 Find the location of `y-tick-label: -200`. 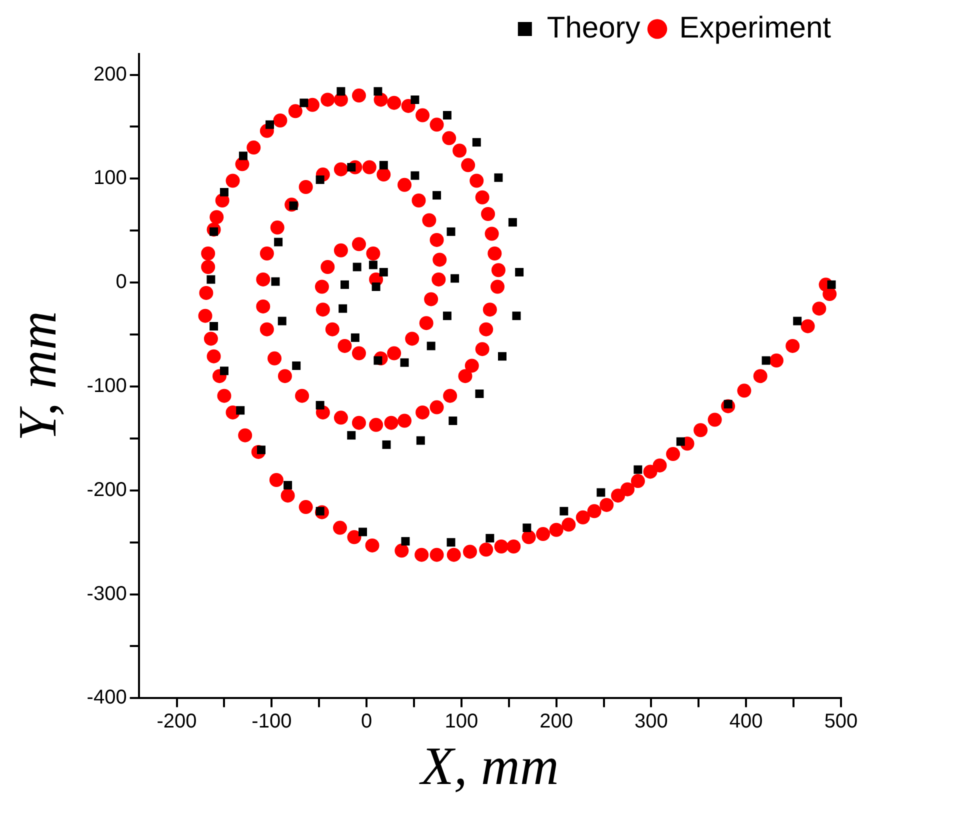

y-tick-label: -200 is located at coordinates (106, 489).